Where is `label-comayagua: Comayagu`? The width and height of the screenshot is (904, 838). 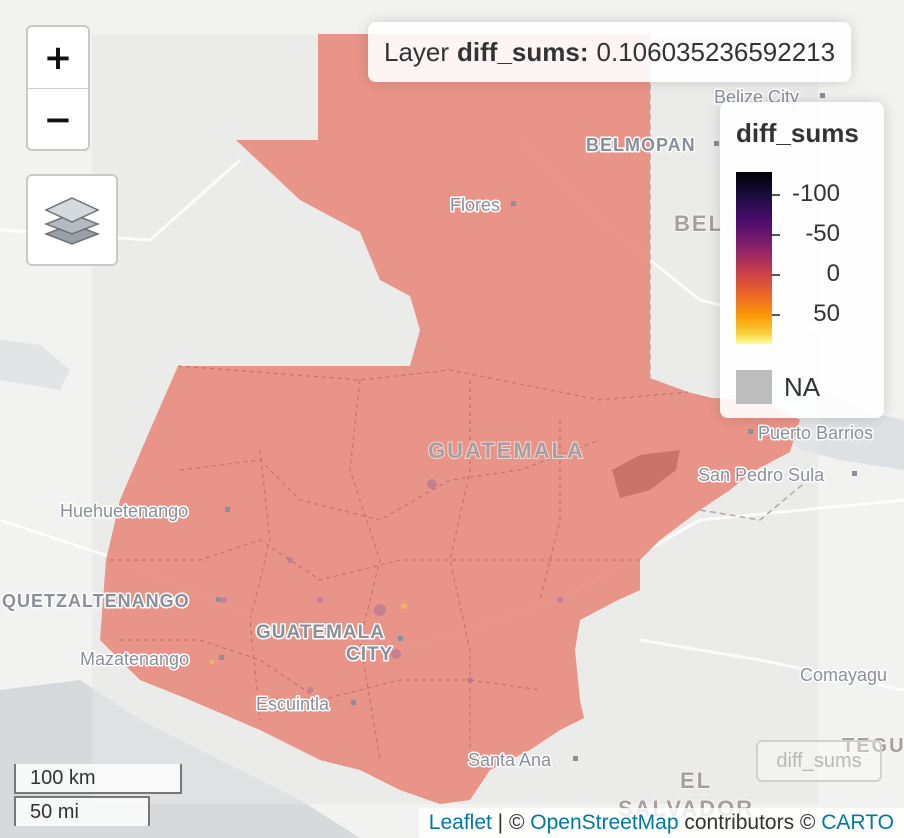
label-comayagua: Comayagu is located at coordinates (843, 675).